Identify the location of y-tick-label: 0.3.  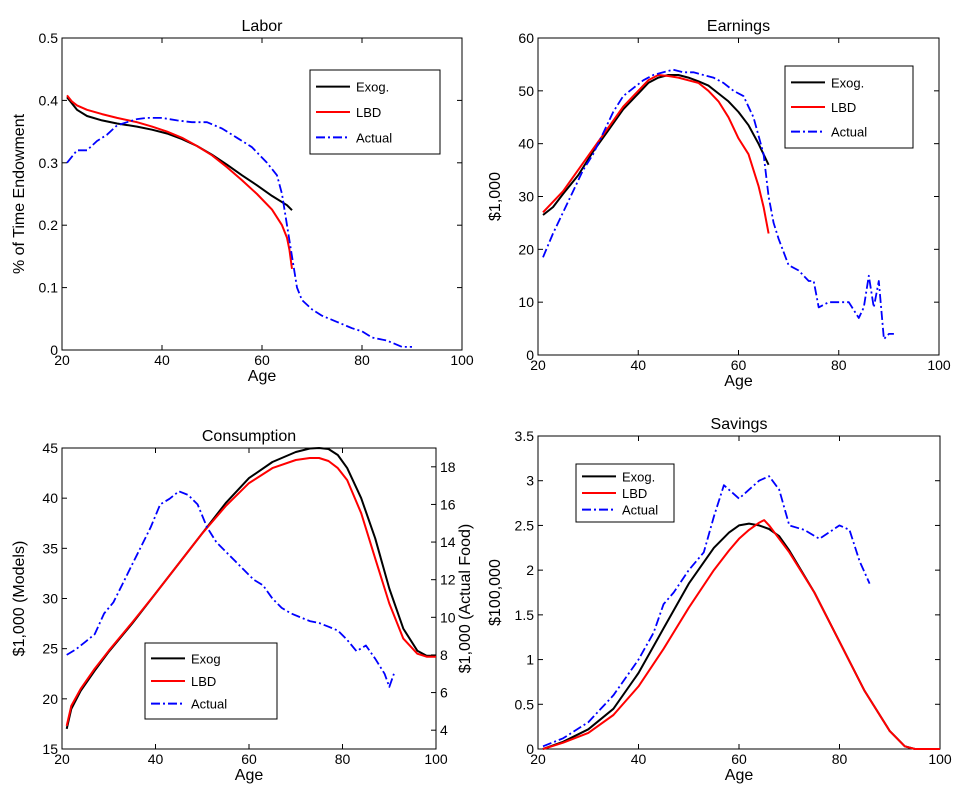
(49, 163).